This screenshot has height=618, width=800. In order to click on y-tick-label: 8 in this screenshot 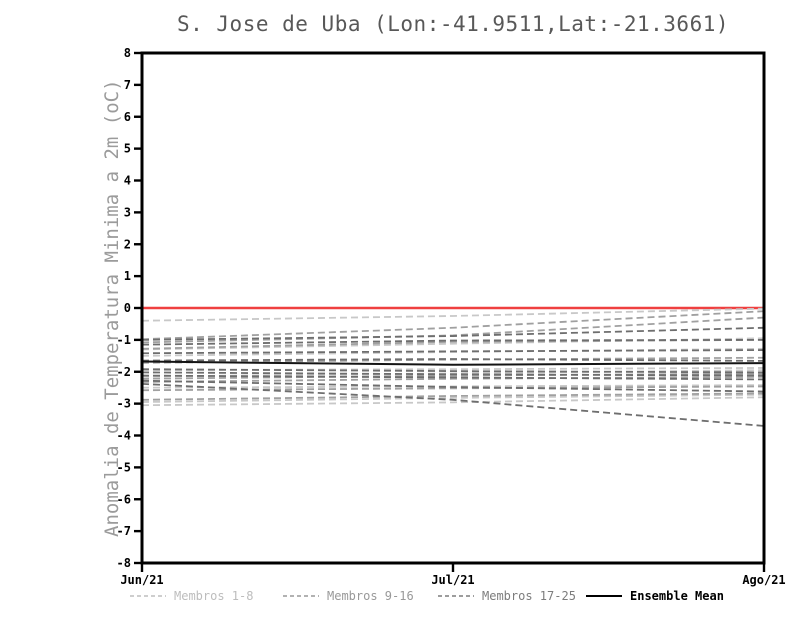, I will do `click(127, 53)`.